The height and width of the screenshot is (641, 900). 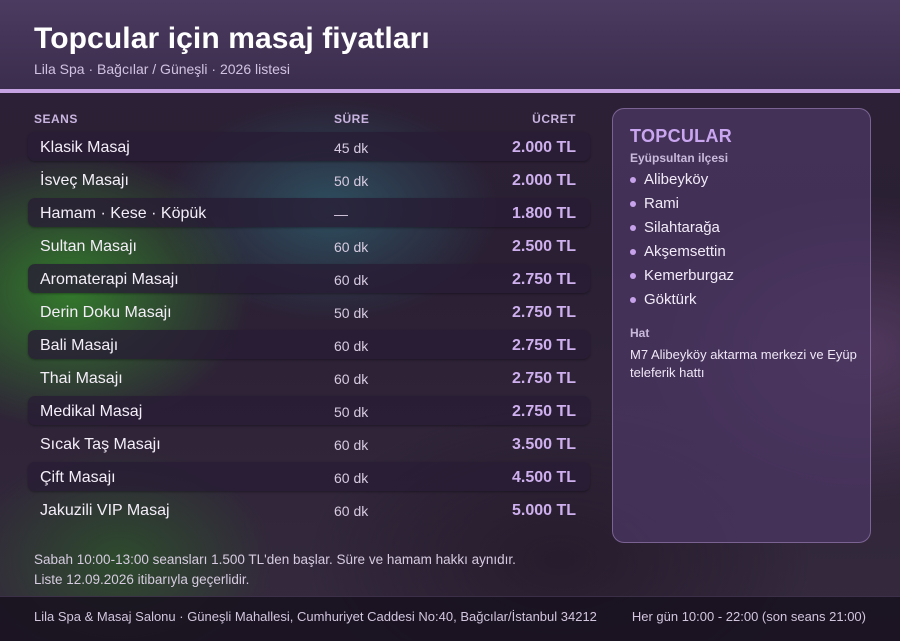 What do you see at coordinates (309, 278) in the screenshot?
I see `table-row: Aromaterapi Masajı 60 dk 2.750 TL` at bounding box center [309, 278].